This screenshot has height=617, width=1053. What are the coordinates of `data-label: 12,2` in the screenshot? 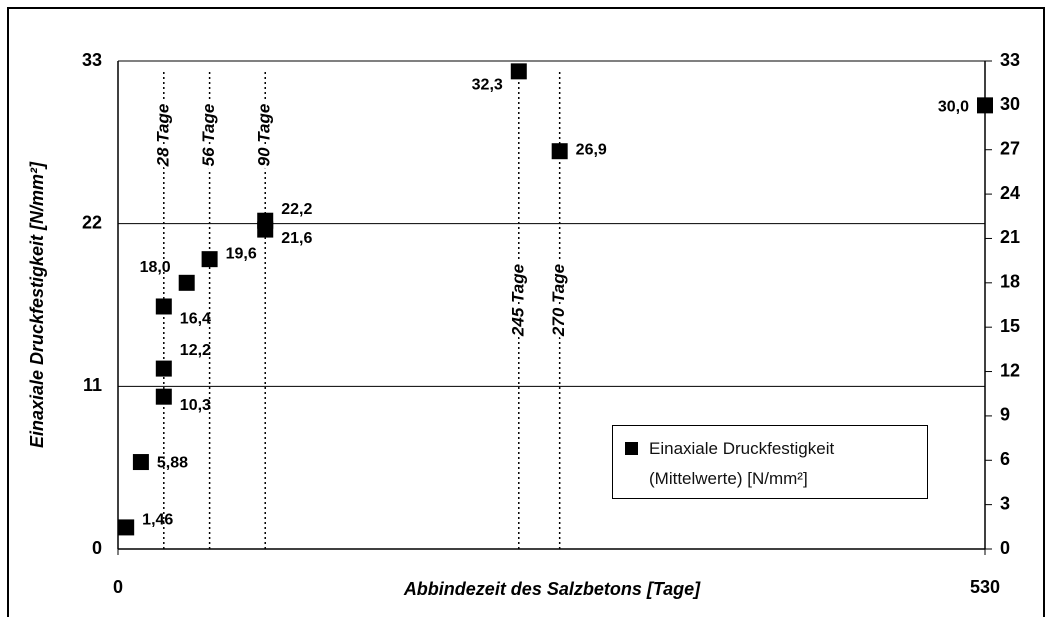 It's located at (195, 350).